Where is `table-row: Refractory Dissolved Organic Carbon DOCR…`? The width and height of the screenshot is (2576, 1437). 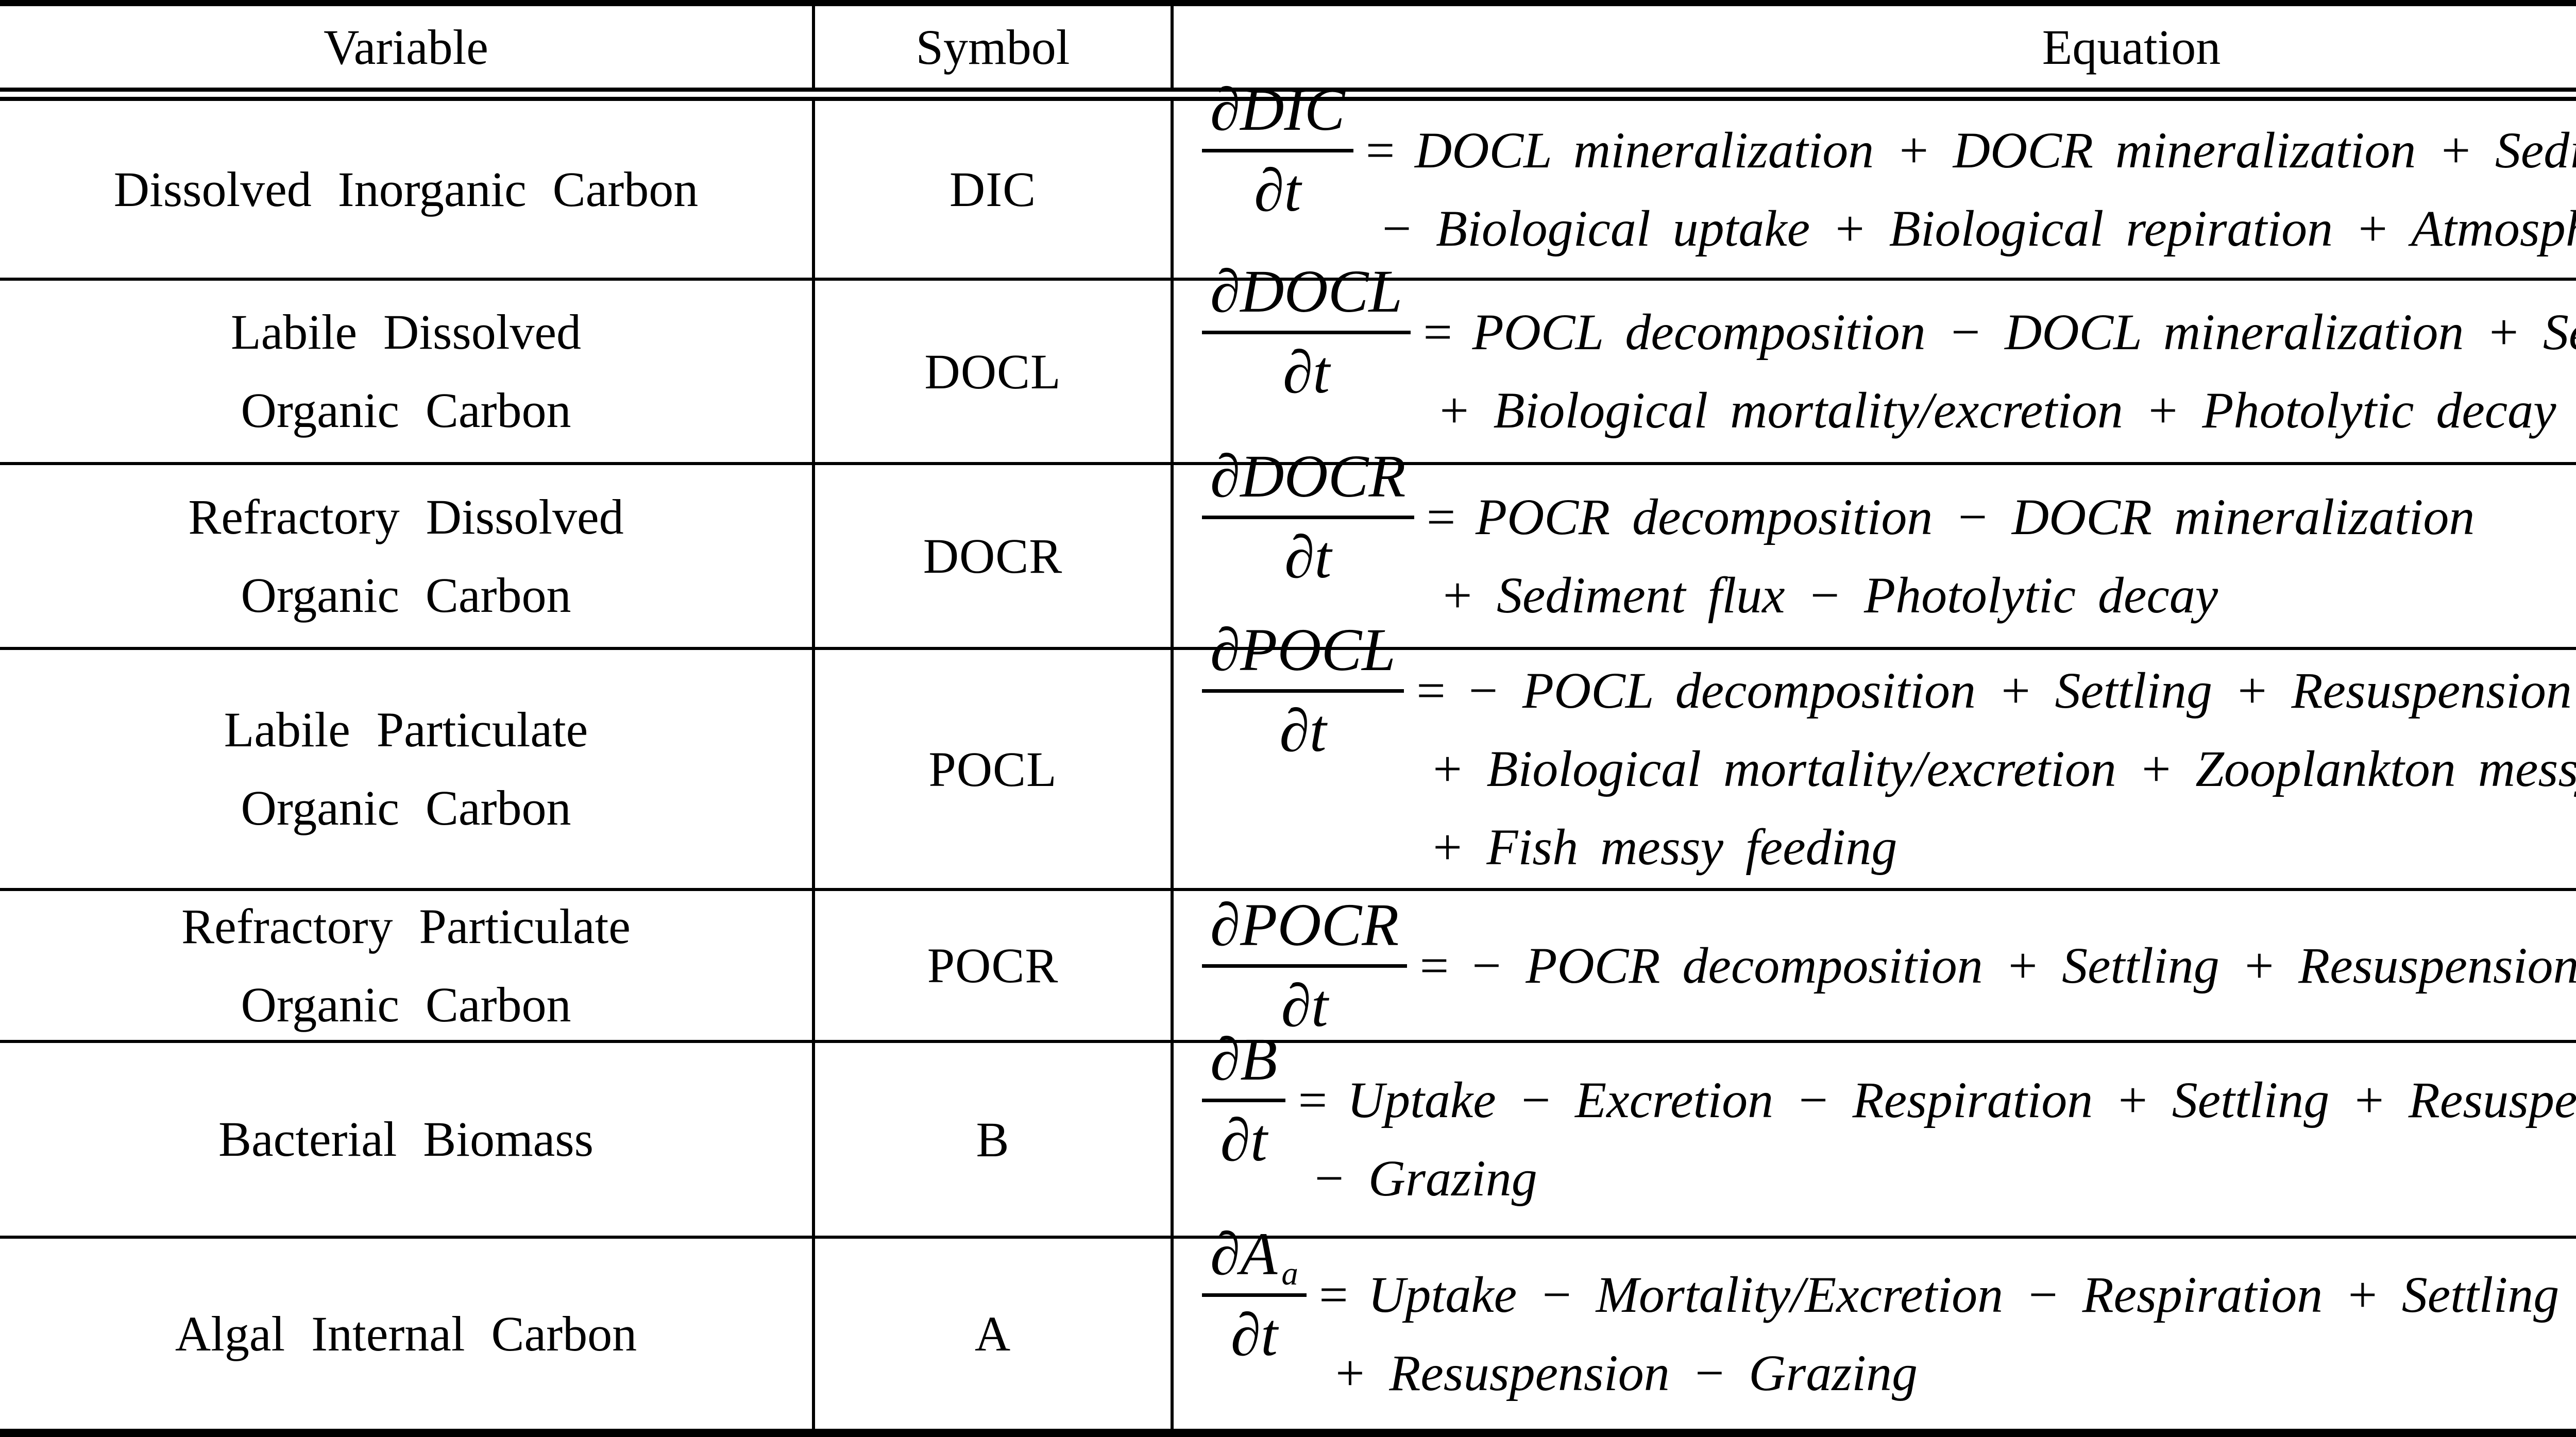 table-row: Refractory Dissolved Organic Carbon DOCR… is located at coordinates (1288, 547).